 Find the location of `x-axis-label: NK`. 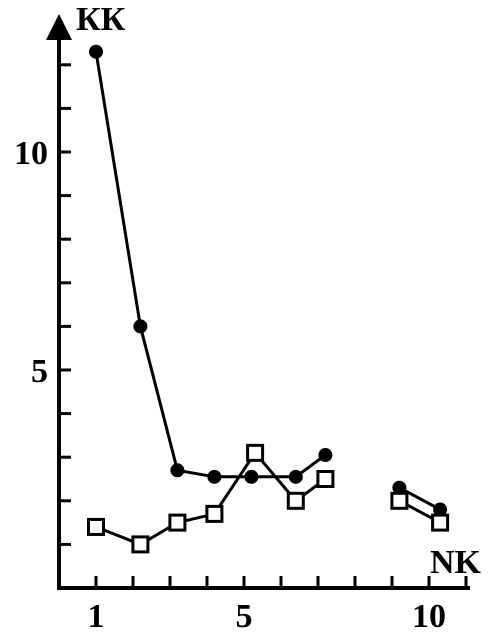

x-axis-label: NK is located at coordinates (456, 562).